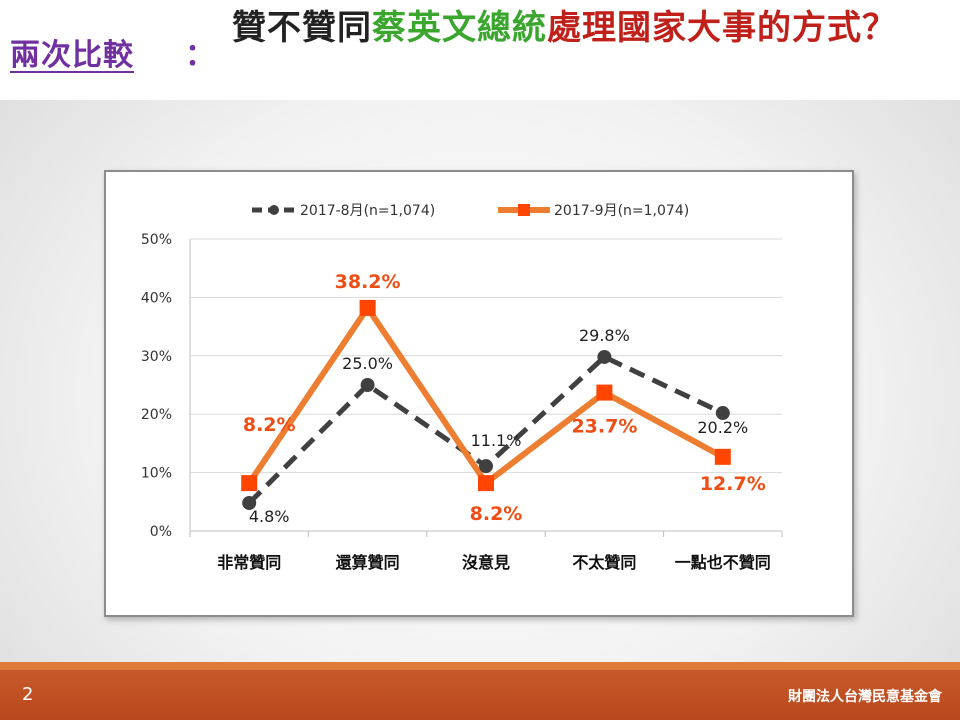  What do you see at coordinates (72, 55) in the screenshot?
I see `section-label: 兩次比較` at bounding box center [72, 55].